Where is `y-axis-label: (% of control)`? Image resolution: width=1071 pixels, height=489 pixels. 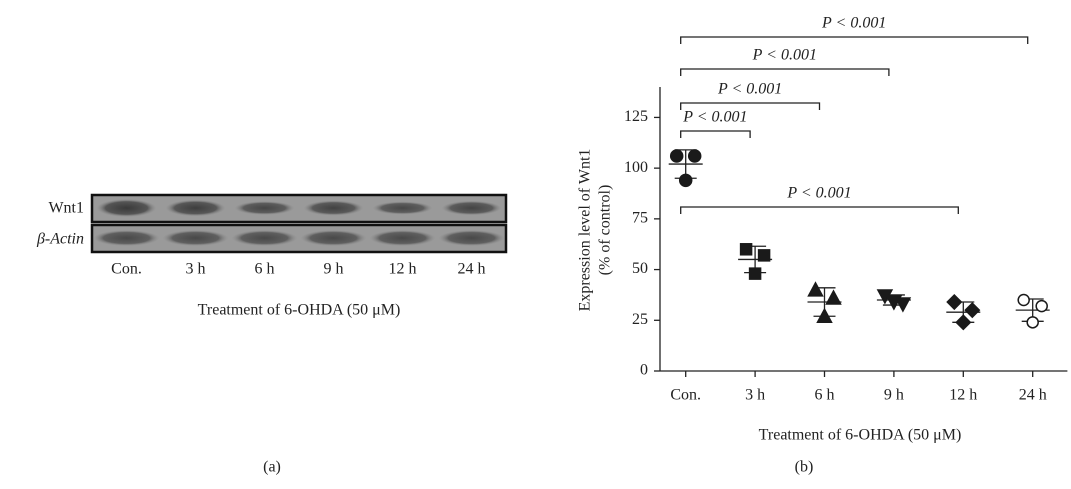 y-axis-label: (% of control) is located at coordinates (605, 230).